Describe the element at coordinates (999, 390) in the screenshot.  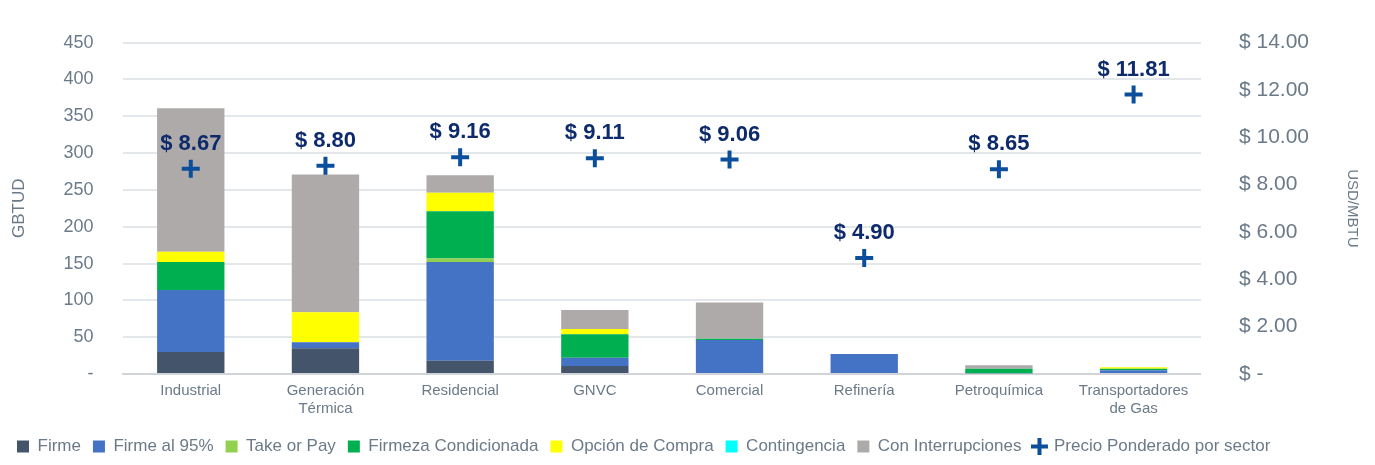
I see `x-tick-label: Petroquímica` at that location.